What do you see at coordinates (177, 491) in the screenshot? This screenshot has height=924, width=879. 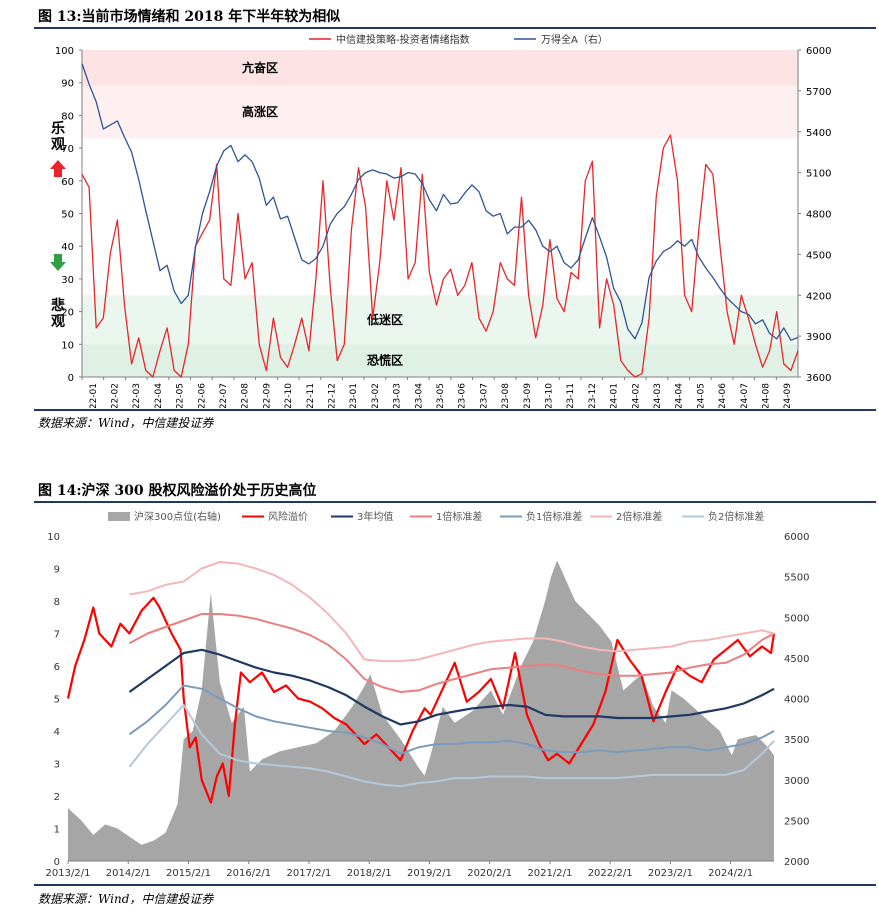 I see `figure2-title: 图 14:沪深 300 股权风险溢价处于历史高位` at bounding box center [177, 491].